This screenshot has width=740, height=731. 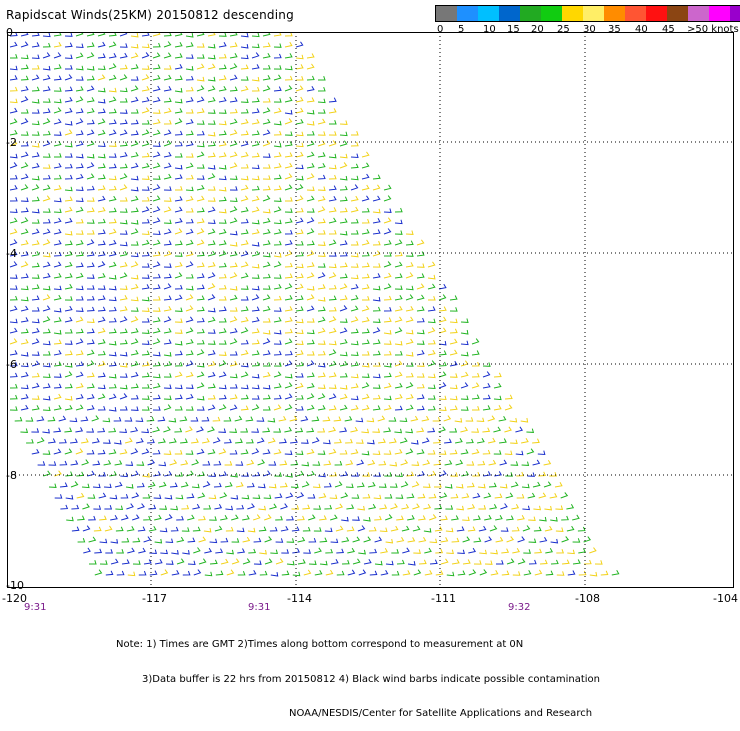 What do you see at coordinates (614, 29) in the screenshot?
I see `legend-label: 35` at bounding box center [614, 29].